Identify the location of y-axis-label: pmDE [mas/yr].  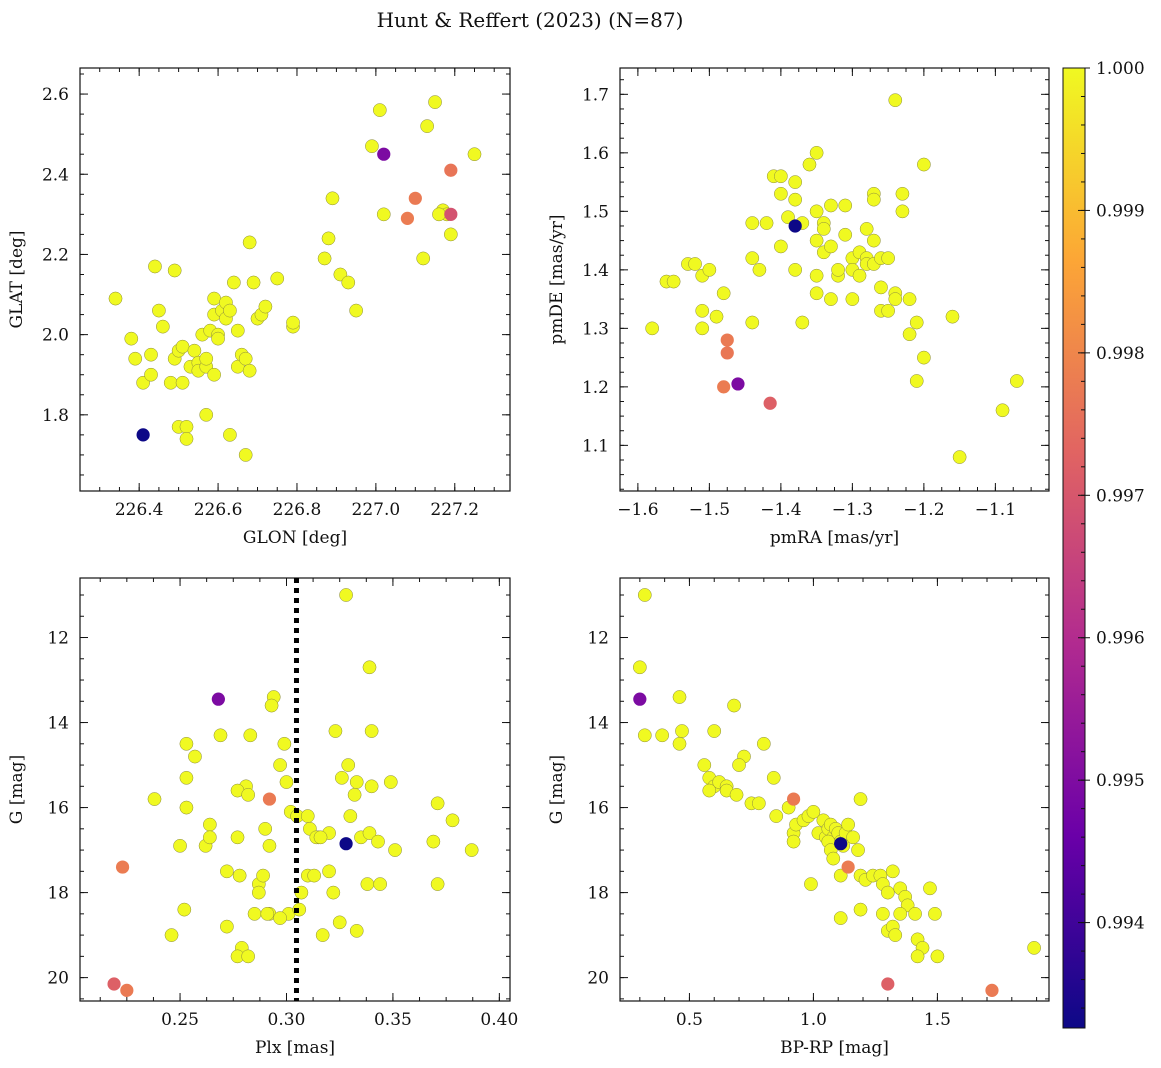
(557, 279).